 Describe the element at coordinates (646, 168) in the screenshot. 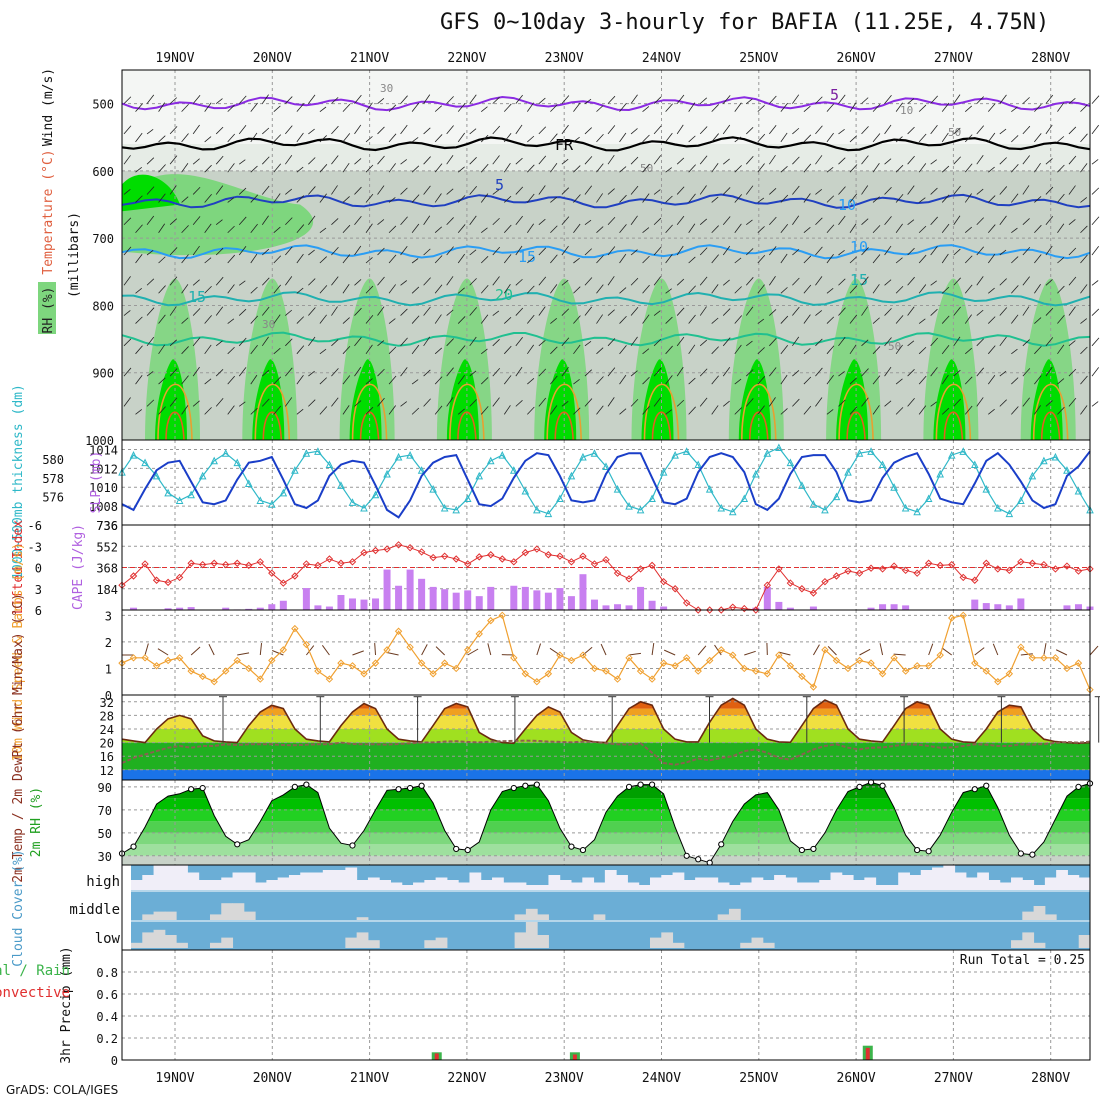

I see `contour-label: 50` at that location.